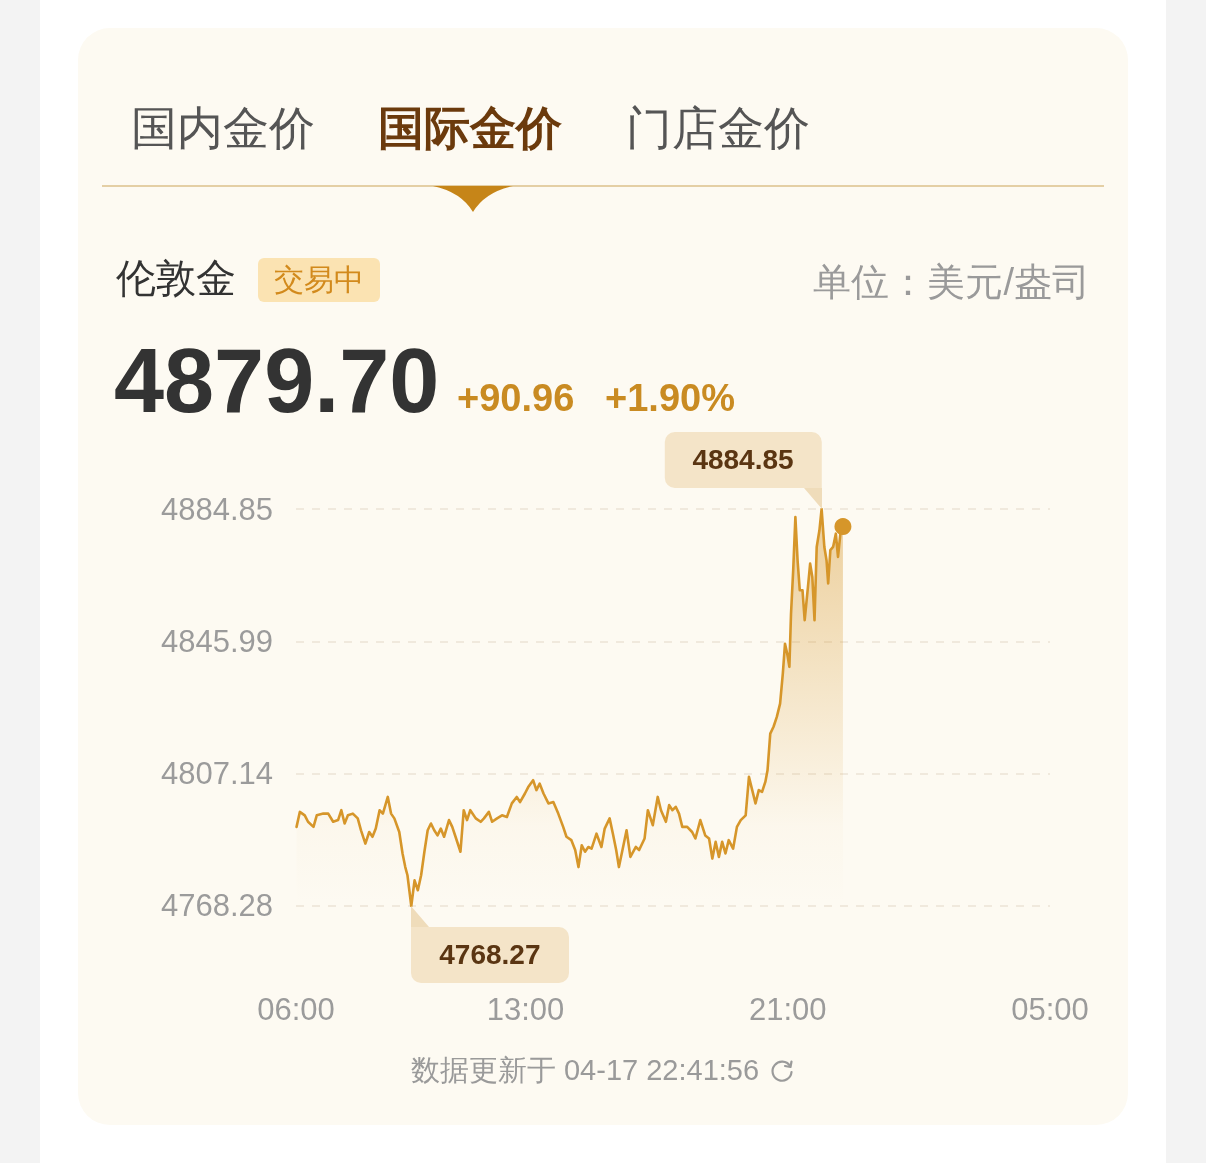 This screenshot has width=1206, height=1163. Describe the element at coordinates (951, 282) in the screenshot. I see `y-axis-title: 单位：美元/盎司` at that location.